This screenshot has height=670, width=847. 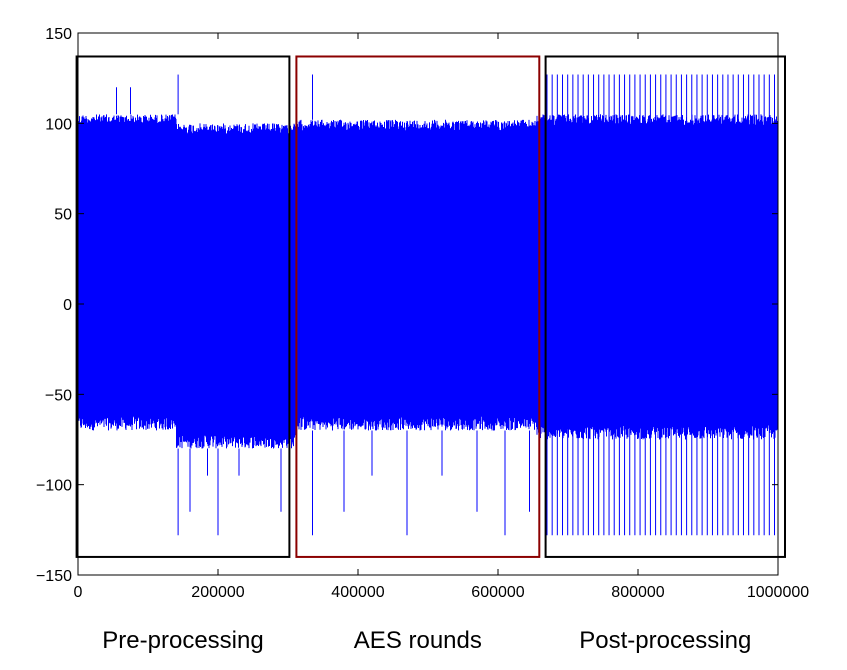 What do you see at coordinates (217, 592) in the screenshot?
I see `x-tick-label: 200000` at bounding box center [217, 592].